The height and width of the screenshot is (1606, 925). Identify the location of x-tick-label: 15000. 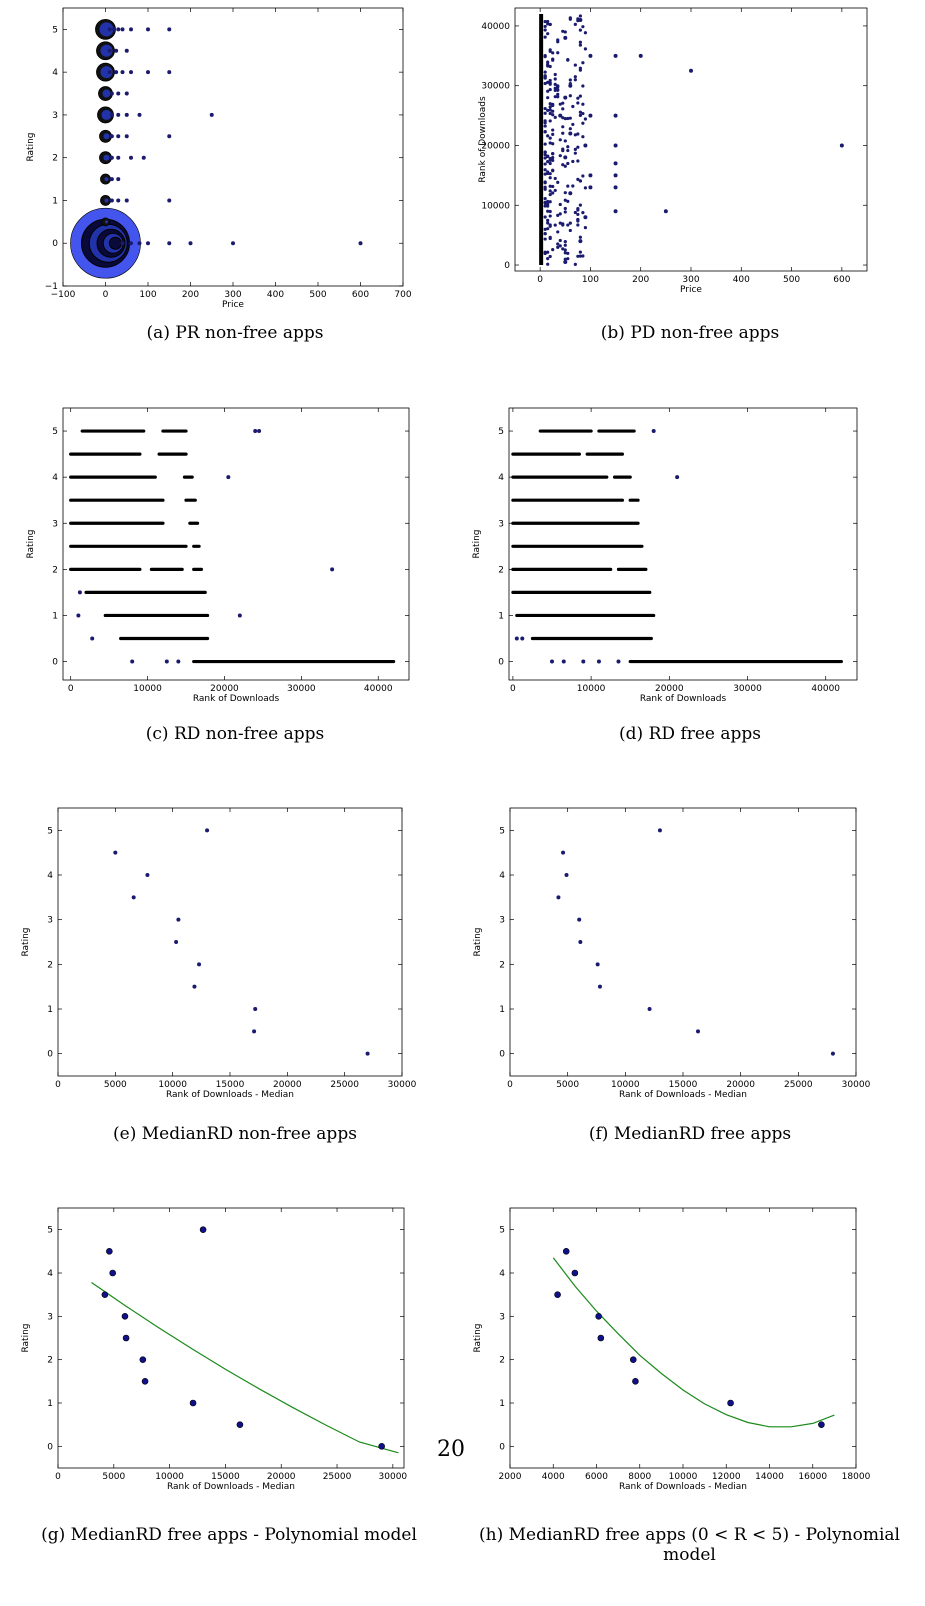
(230, 1085).